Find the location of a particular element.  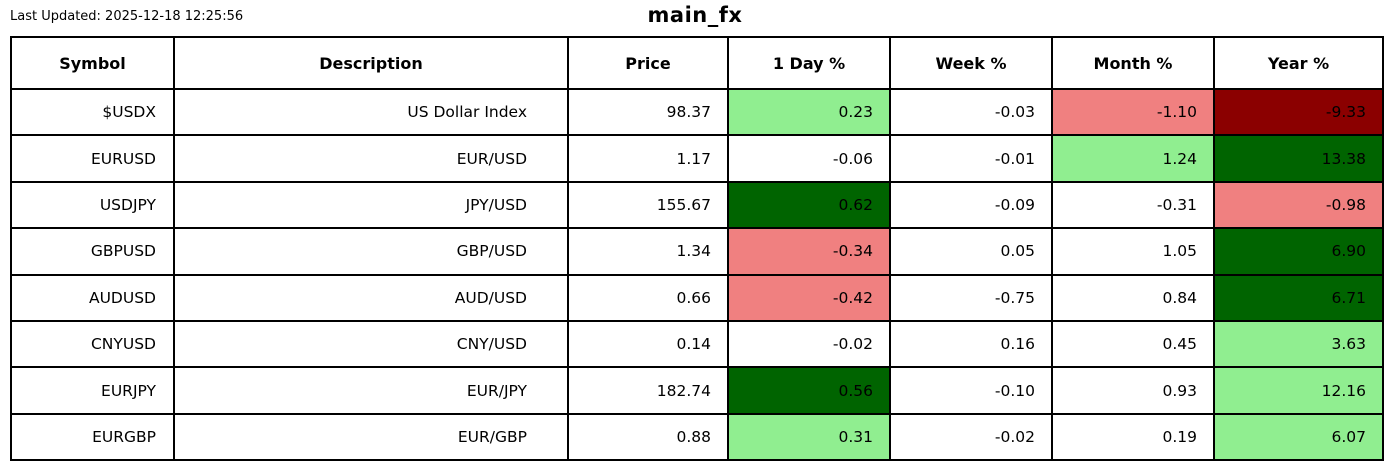

cell-price: 98.37 is located at coordinates (648, 112).